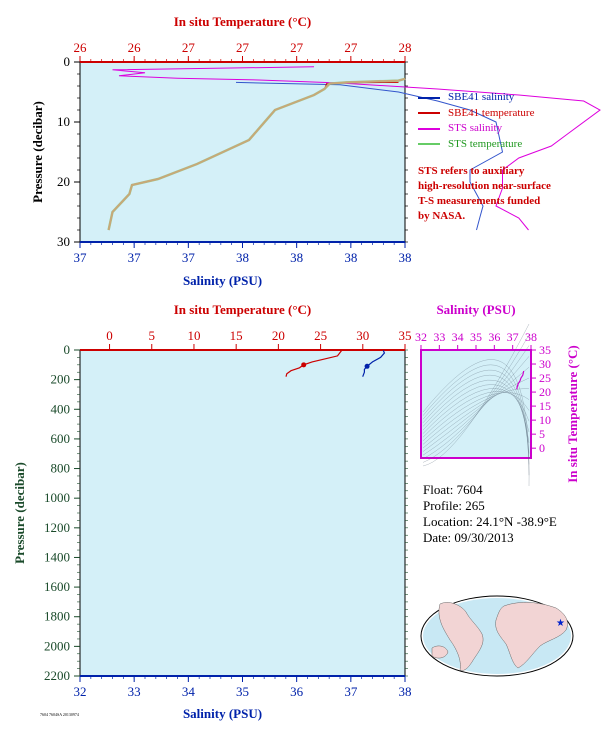  I want to click on series-line-salinity, so click(374, 363).